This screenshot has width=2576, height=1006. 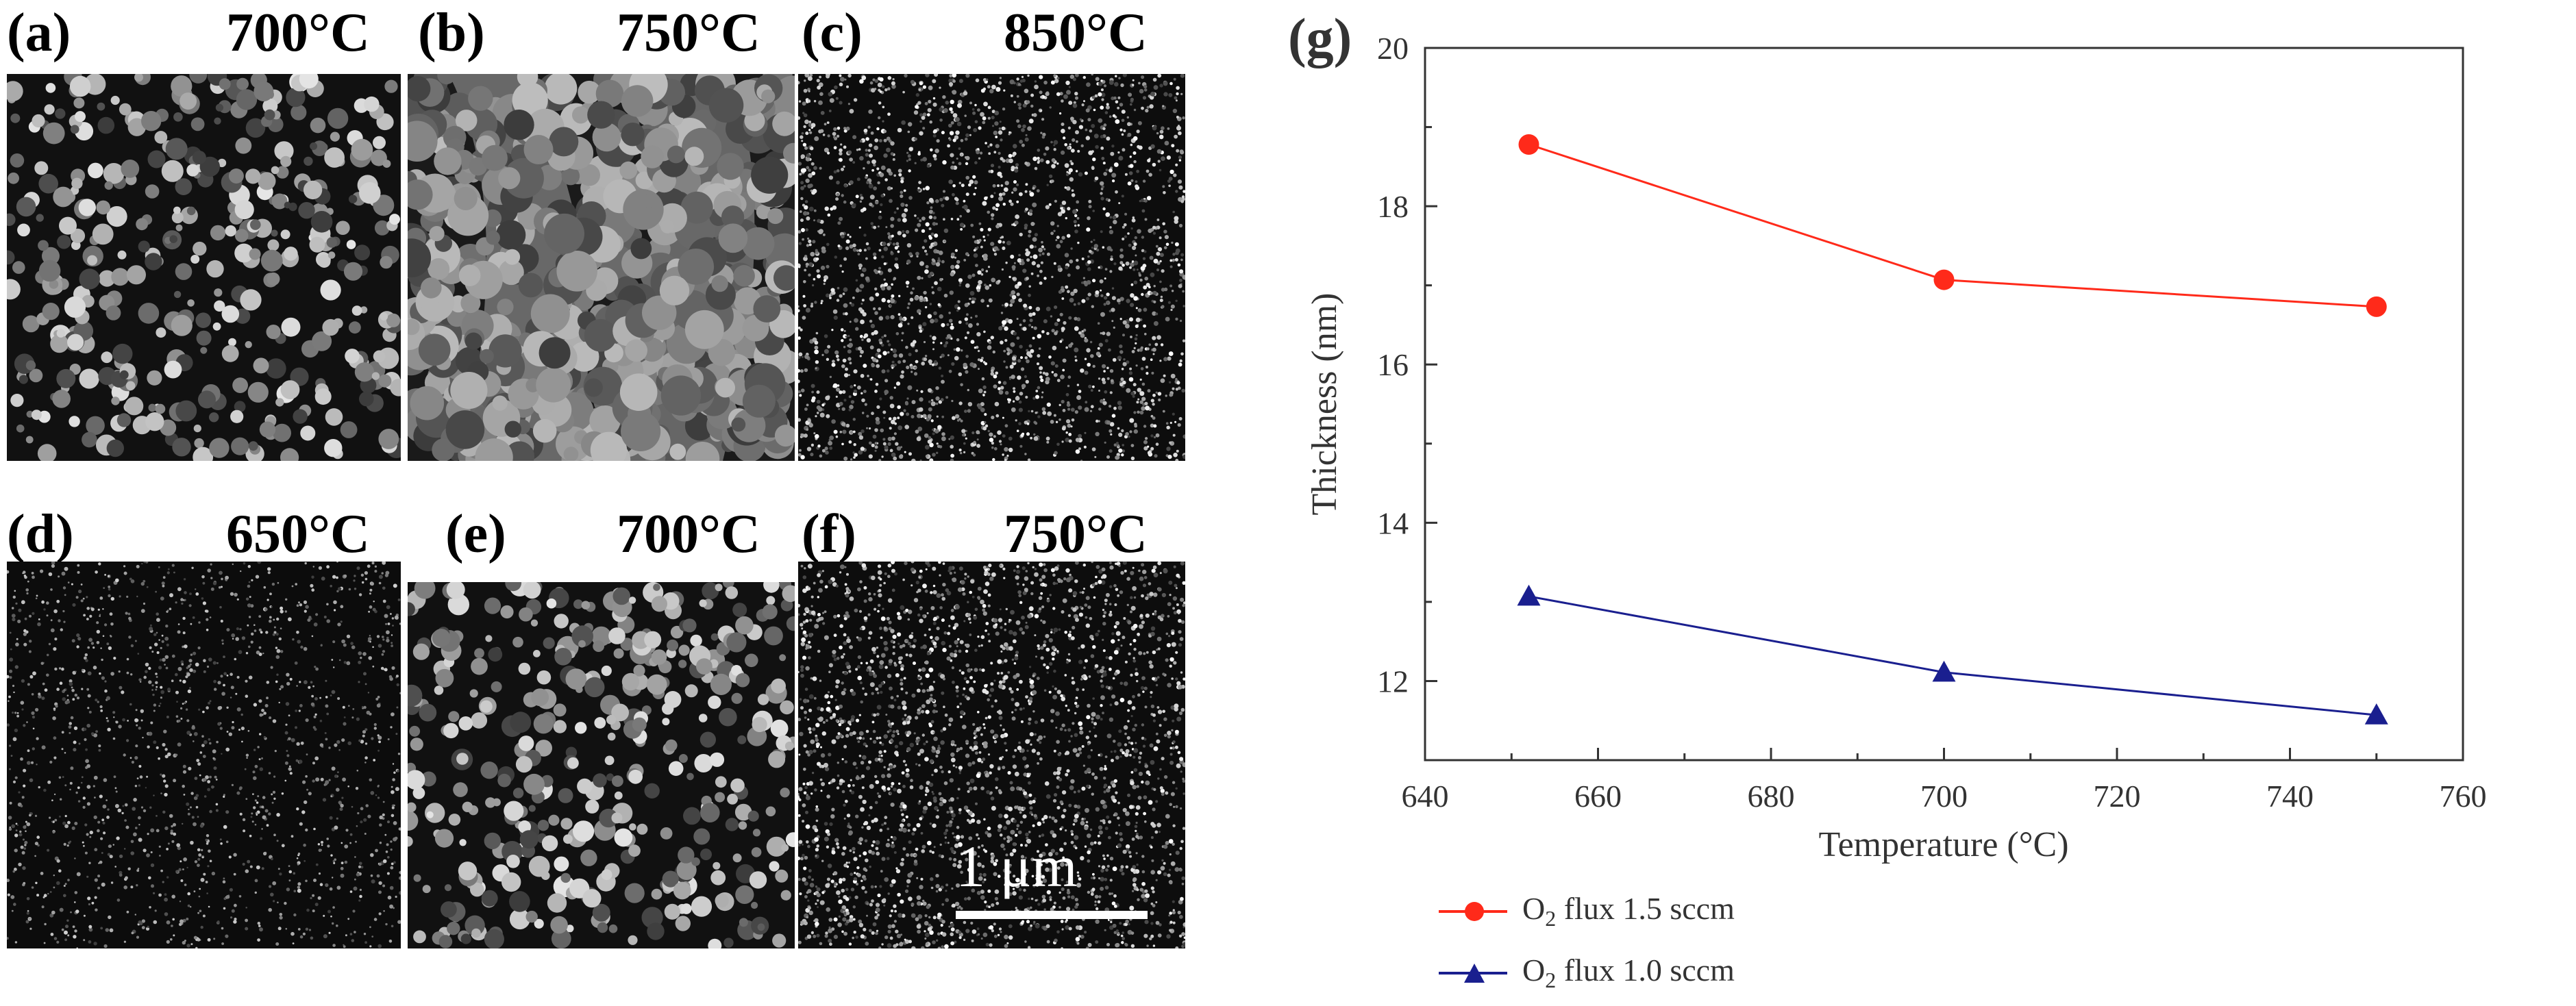 I want to click on micrograph-b, so click(x=601, y=267).